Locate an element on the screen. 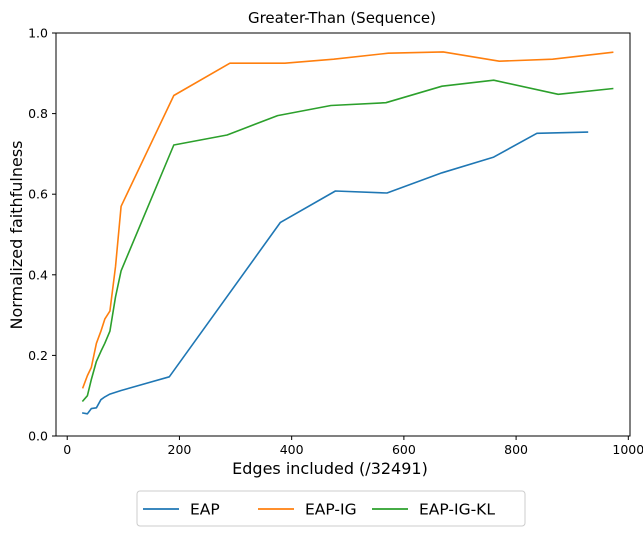  legend-box is located at coordinates (331, 508).